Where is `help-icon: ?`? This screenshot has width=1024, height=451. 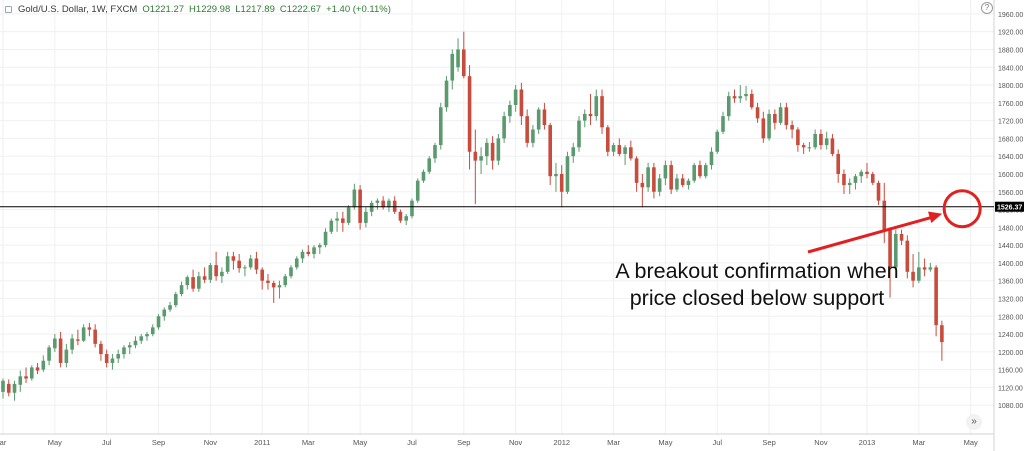 help-icon: ? is located at coordinates (987, 8).